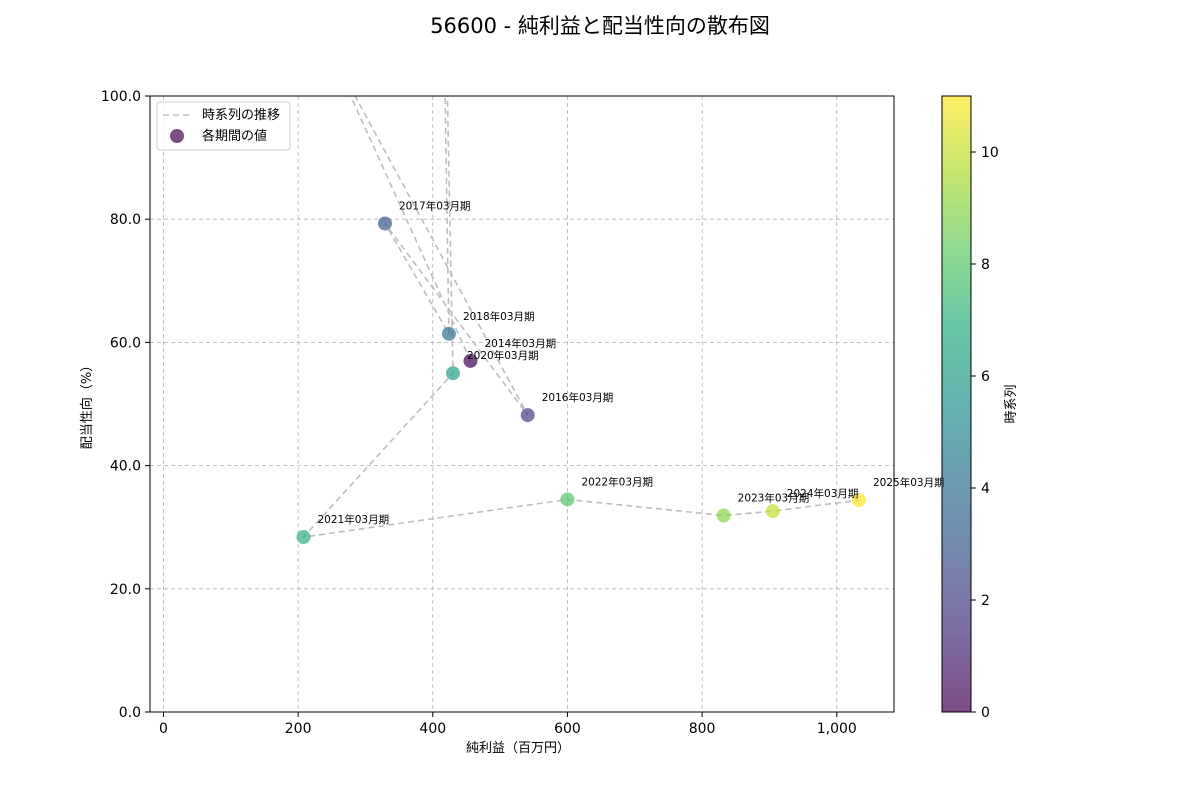  Describe the element at coordinates (125, 590) in the screenshot. I see `y-tick-label: 20.0` at that location.